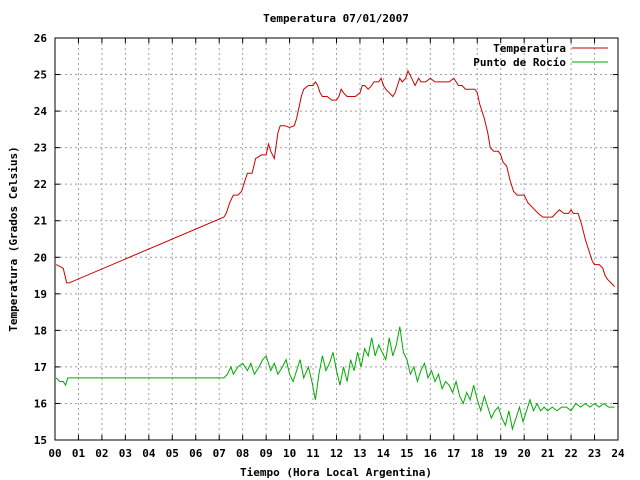  What do you see at coordinates (40, 257) in the screenshot?
I see `y-tick-label: 20` at bounding box center [40, 257].